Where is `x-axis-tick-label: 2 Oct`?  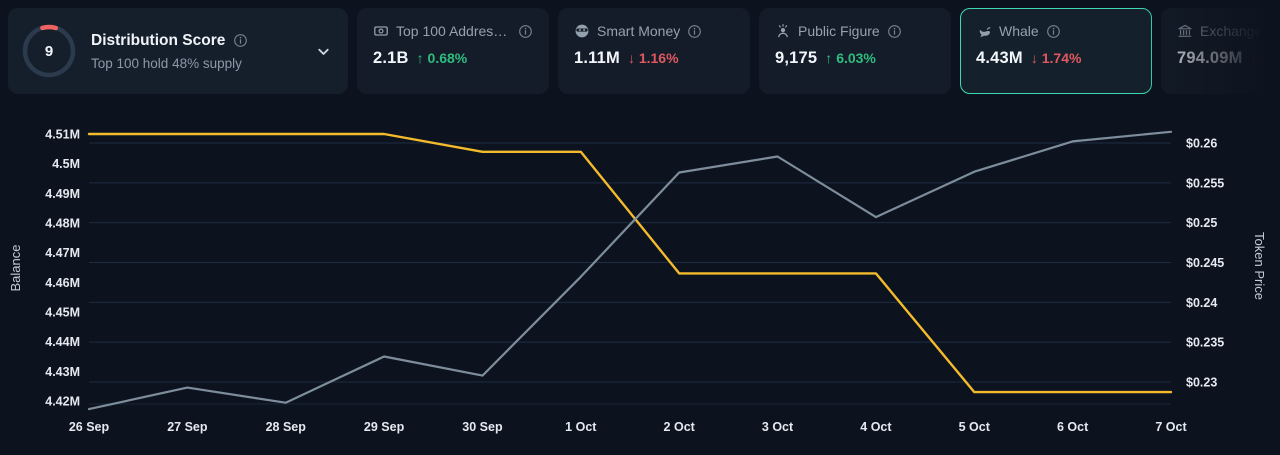 x-axis-tick-label: 2 Oct is located at coordinates (680, 427).